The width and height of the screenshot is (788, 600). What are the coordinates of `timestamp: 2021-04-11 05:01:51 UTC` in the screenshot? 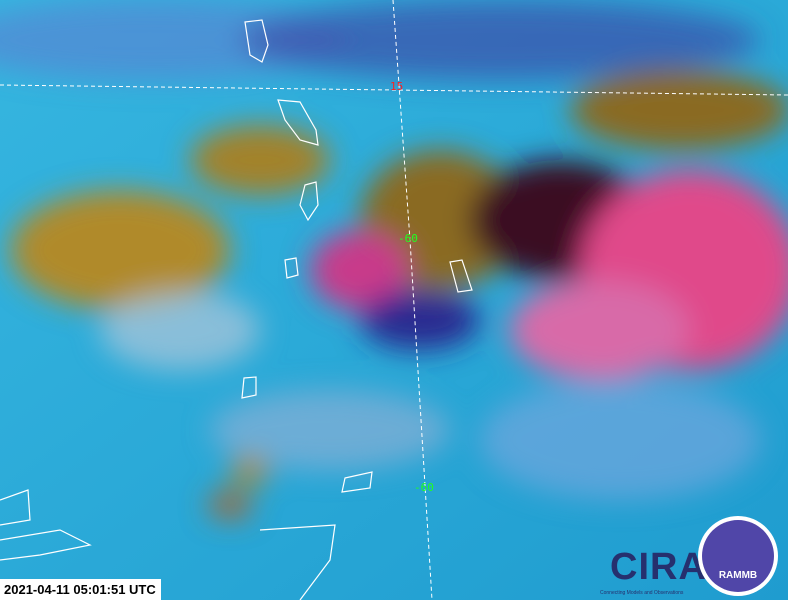 It's located at (80, 589).